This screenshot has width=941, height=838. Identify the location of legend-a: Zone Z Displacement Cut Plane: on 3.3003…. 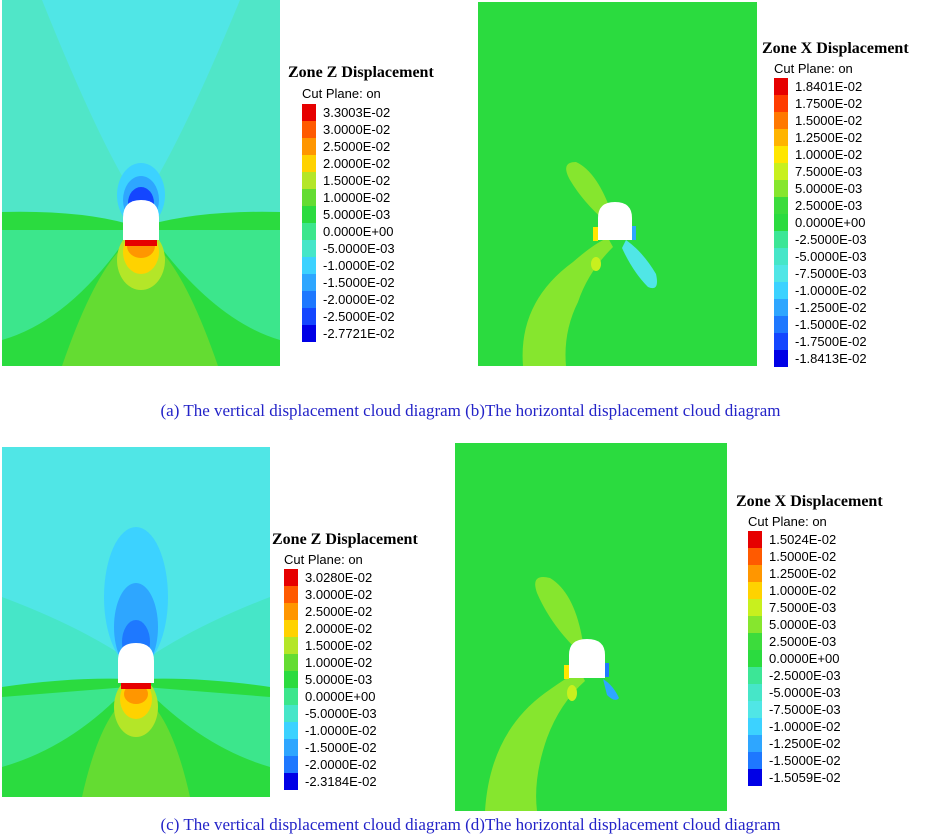
(380, 219).